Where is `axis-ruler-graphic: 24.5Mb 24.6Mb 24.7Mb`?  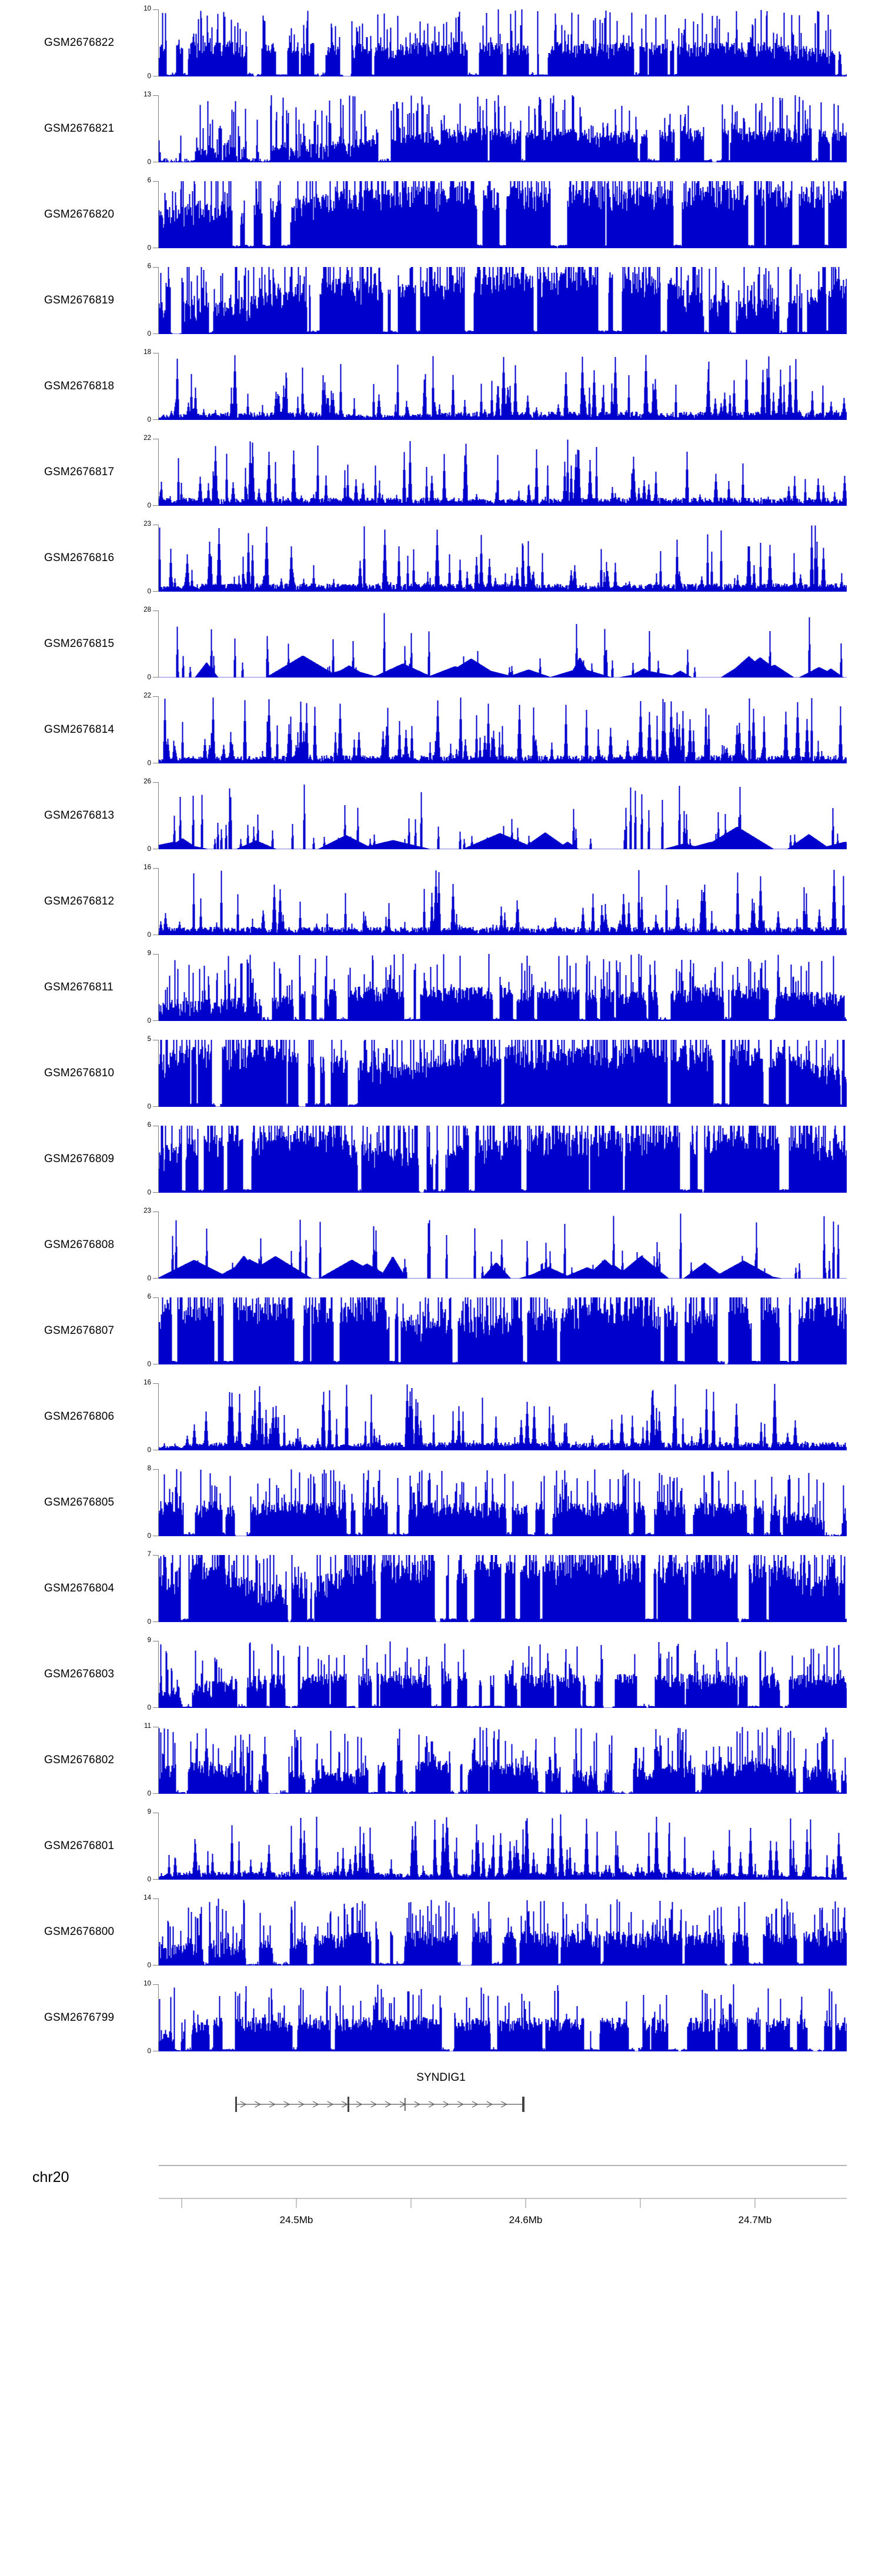 axis-ruler-graphic: 24.5Mb 24.6Mb 24.7Mb is located at coordinates (503, 2193).